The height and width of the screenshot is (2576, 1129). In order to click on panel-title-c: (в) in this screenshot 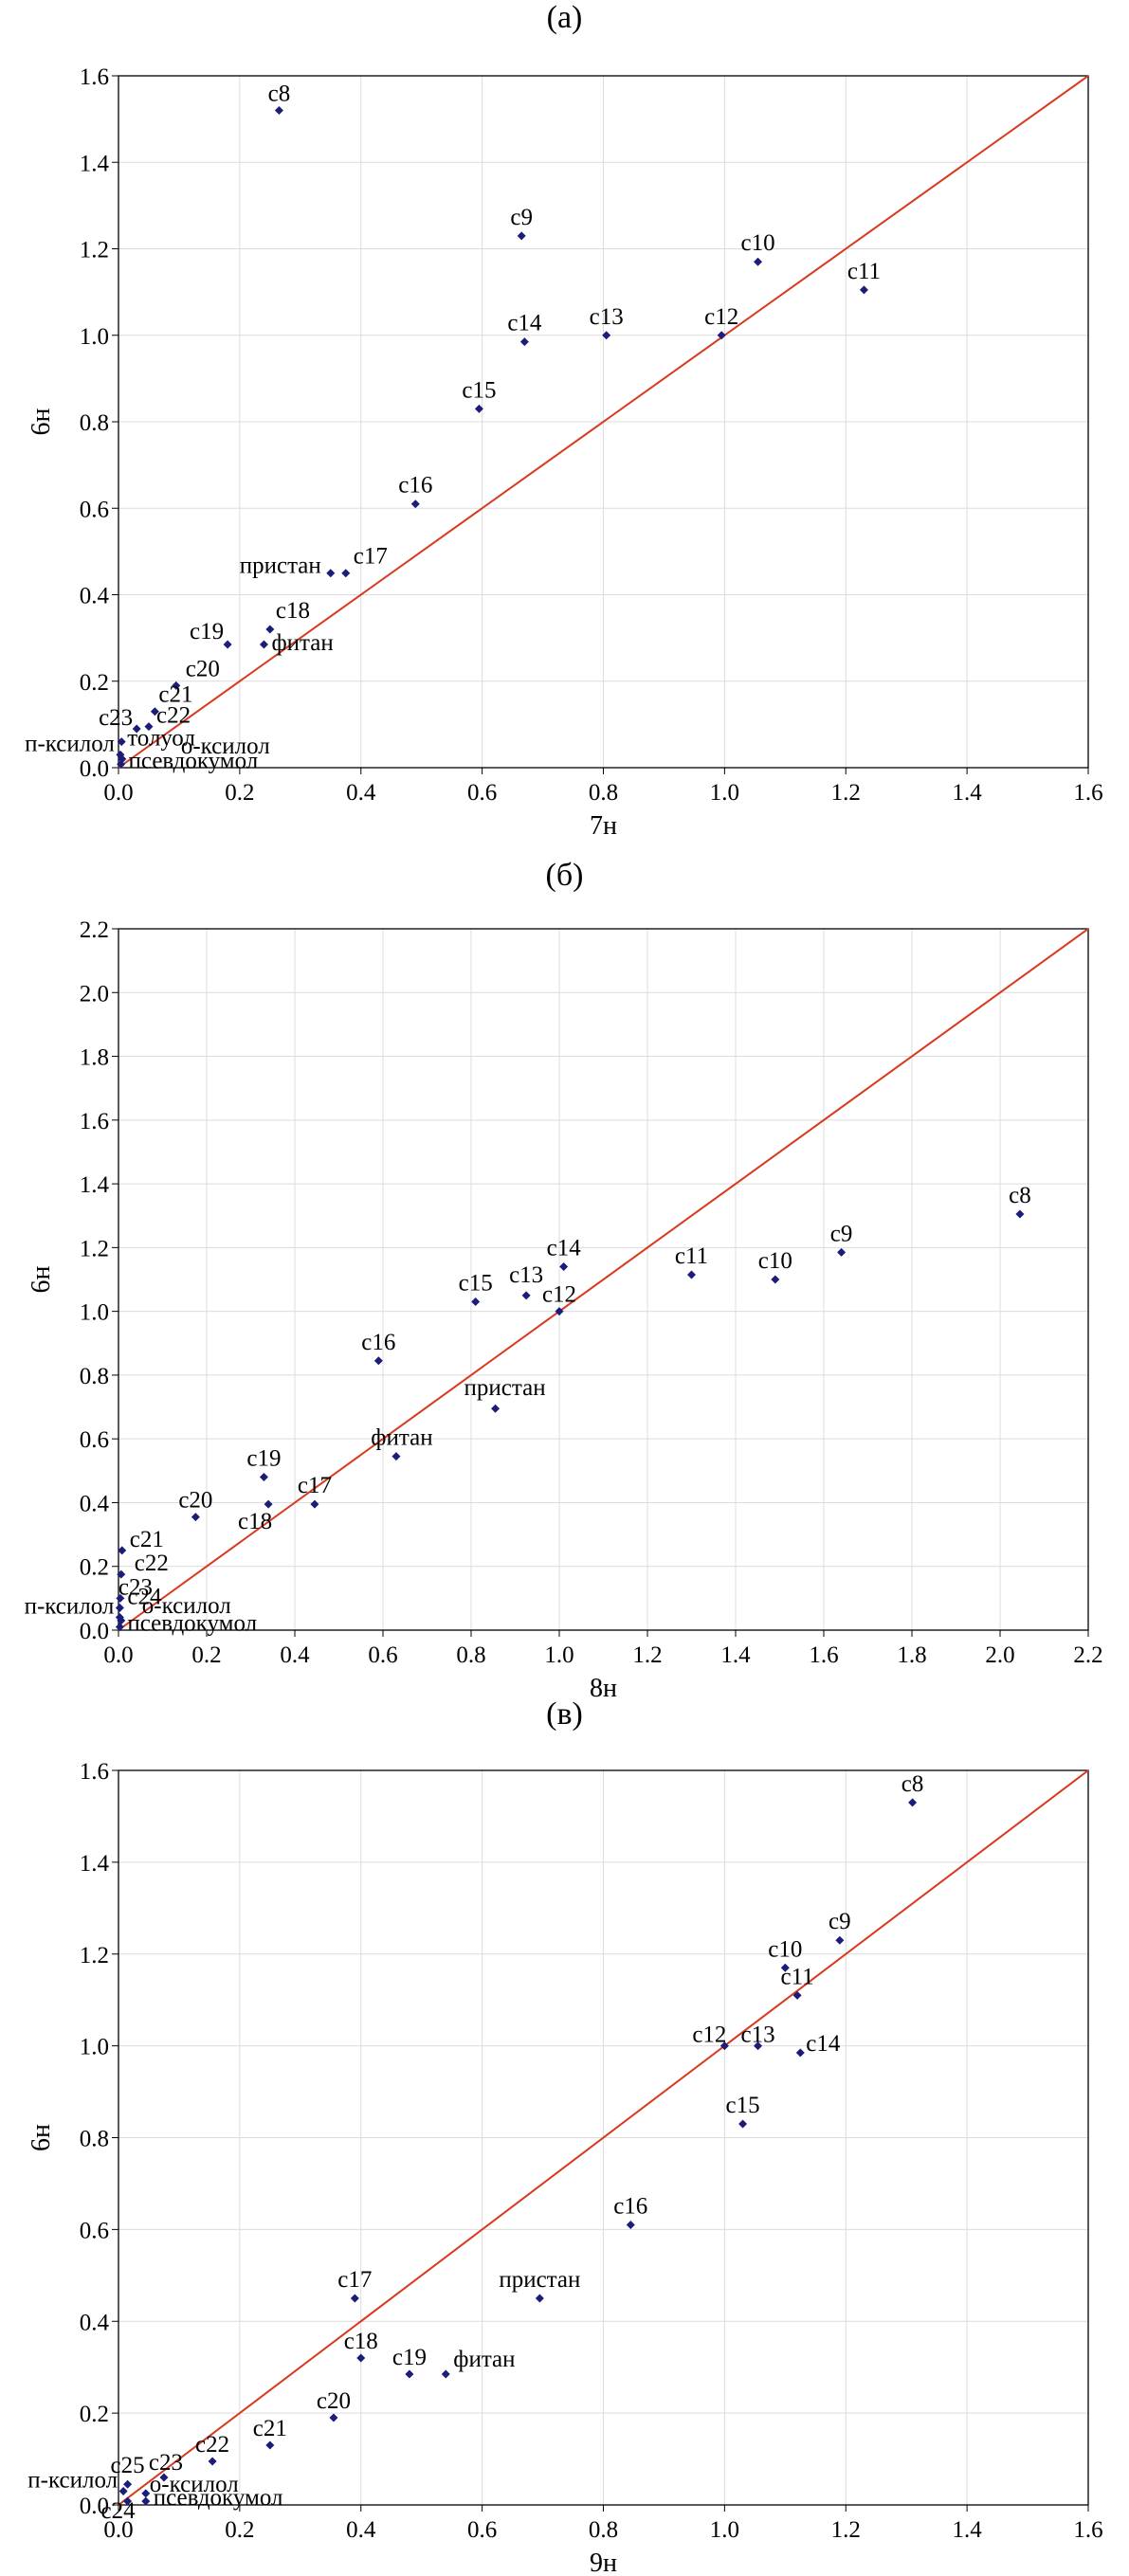, I will do `click(564, 1714)`.